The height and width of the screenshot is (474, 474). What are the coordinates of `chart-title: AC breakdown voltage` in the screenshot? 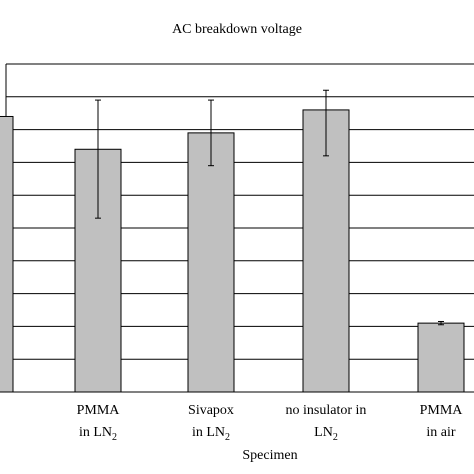 It's located at (237, 29).